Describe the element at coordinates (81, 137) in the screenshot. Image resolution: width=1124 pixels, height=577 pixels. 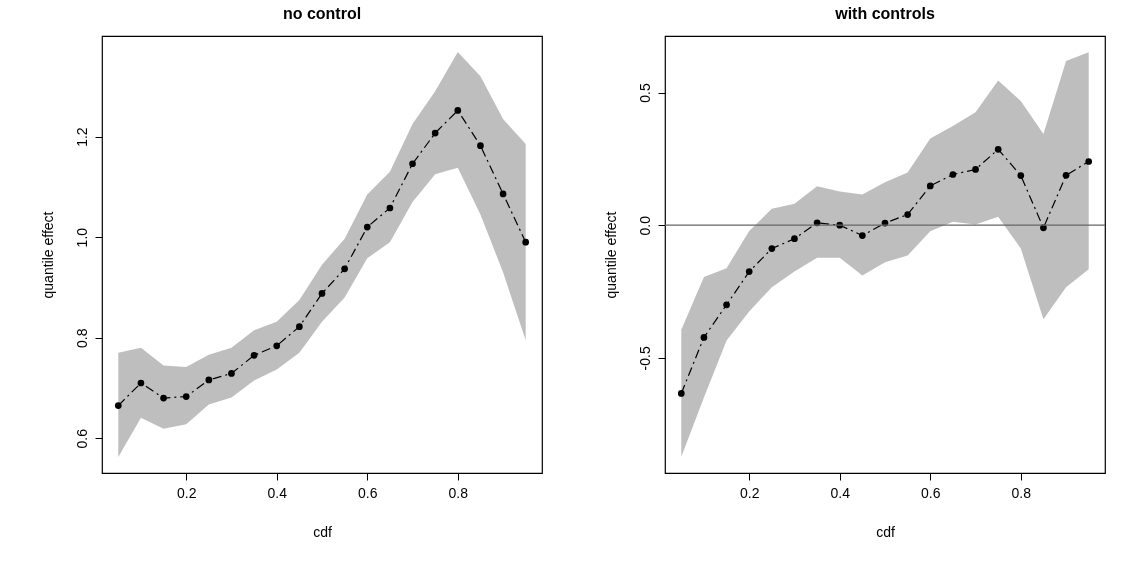
I see `y-tick-label: 1.2` at that location.